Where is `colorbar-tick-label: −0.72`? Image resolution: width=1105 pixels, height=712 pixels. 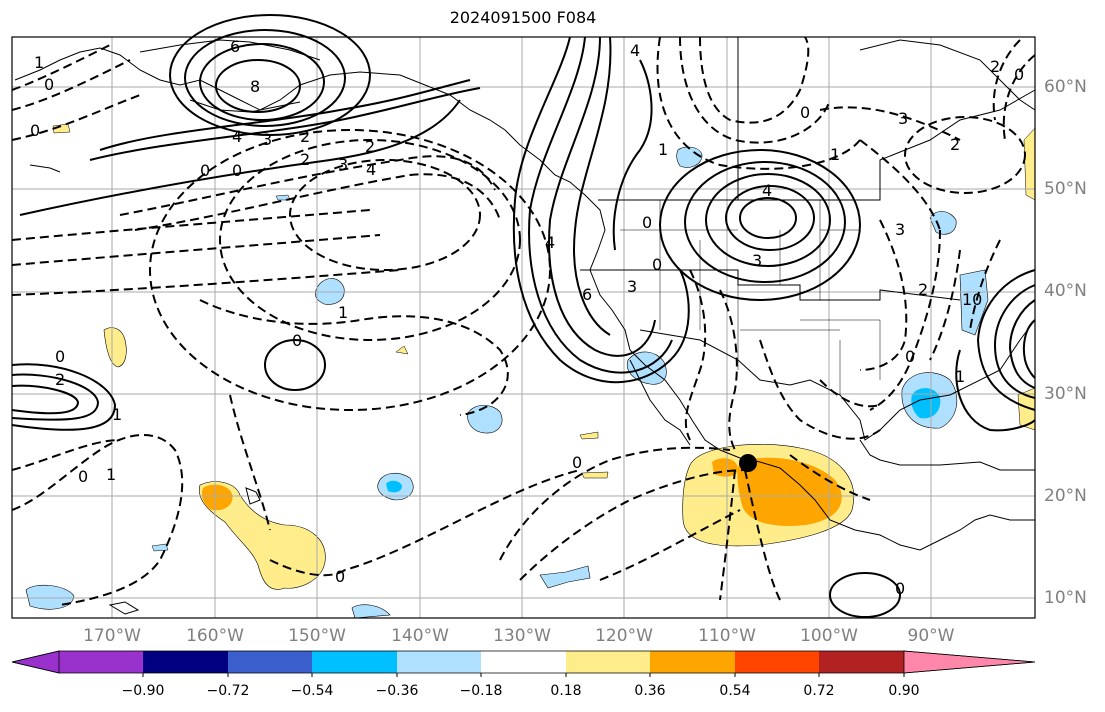
colorbar-tick-label: −0.72 is located at coordinates (228, 691).